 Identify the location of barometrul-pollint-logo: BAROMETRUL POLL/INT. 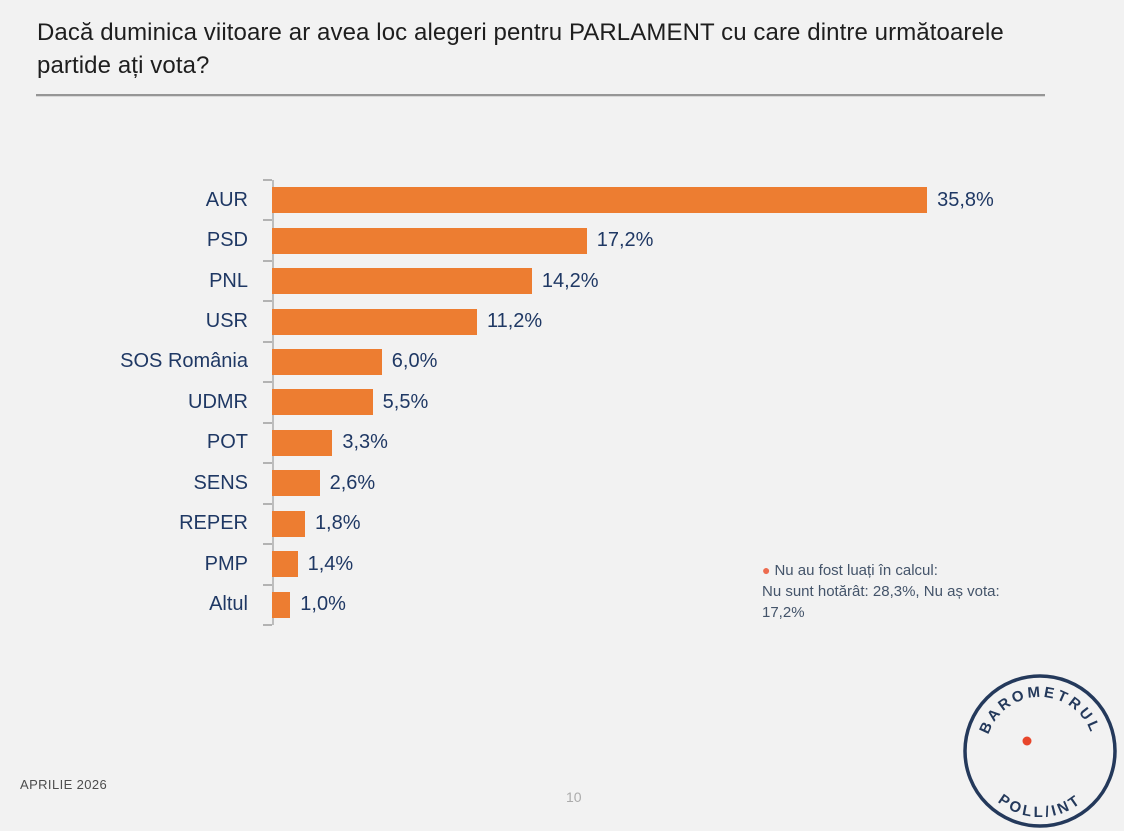
(1040, 751).